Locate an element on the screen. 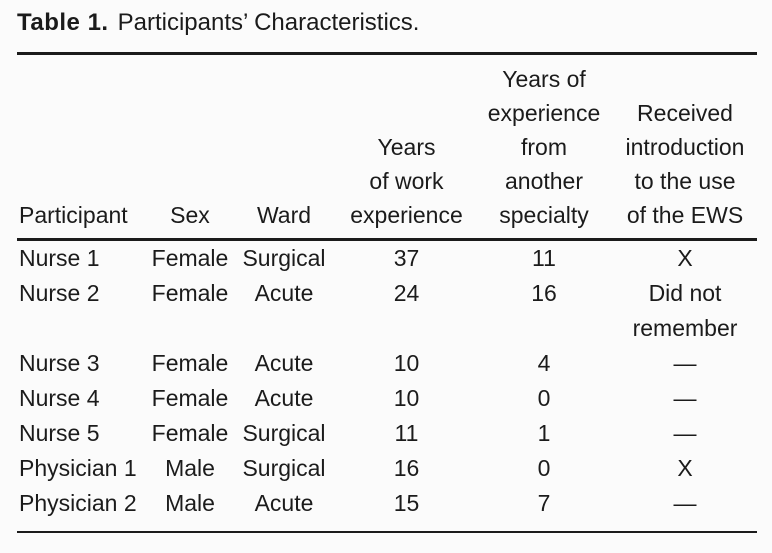 Image resolution: width=772 pixels, height=553 pixels. table-title: Table 1. Participants’ Characteristics. is located at coordinates (387, 23).